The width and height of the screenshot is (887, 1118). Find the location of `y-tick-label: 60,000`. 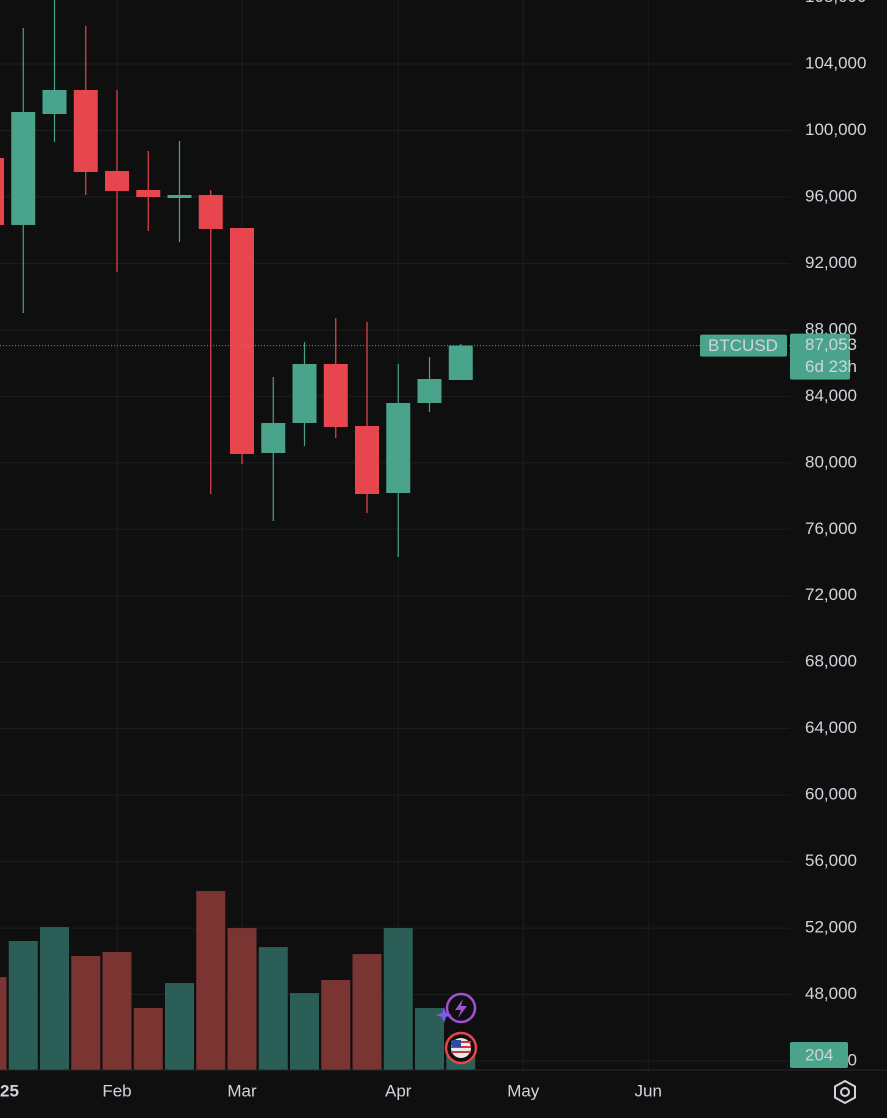

y-tick-label: 60,000 is located at coordinates (831, 794).